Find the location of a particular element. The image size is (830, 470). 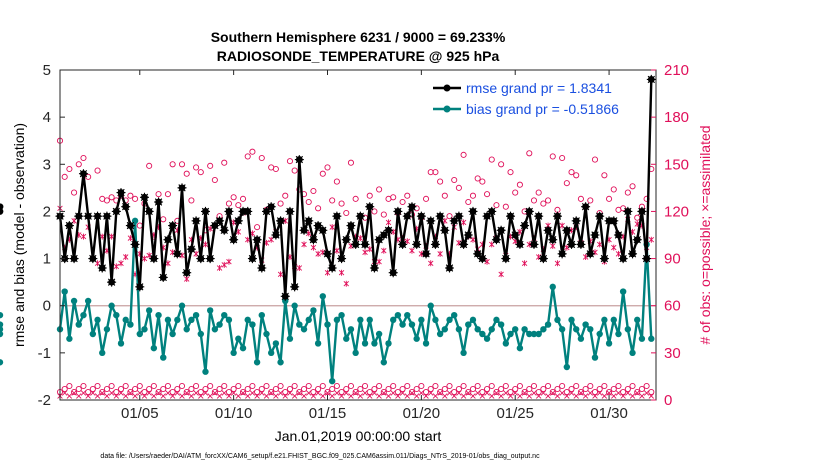

x-tick-label: 01/15 is located at coordinates (328, 413).